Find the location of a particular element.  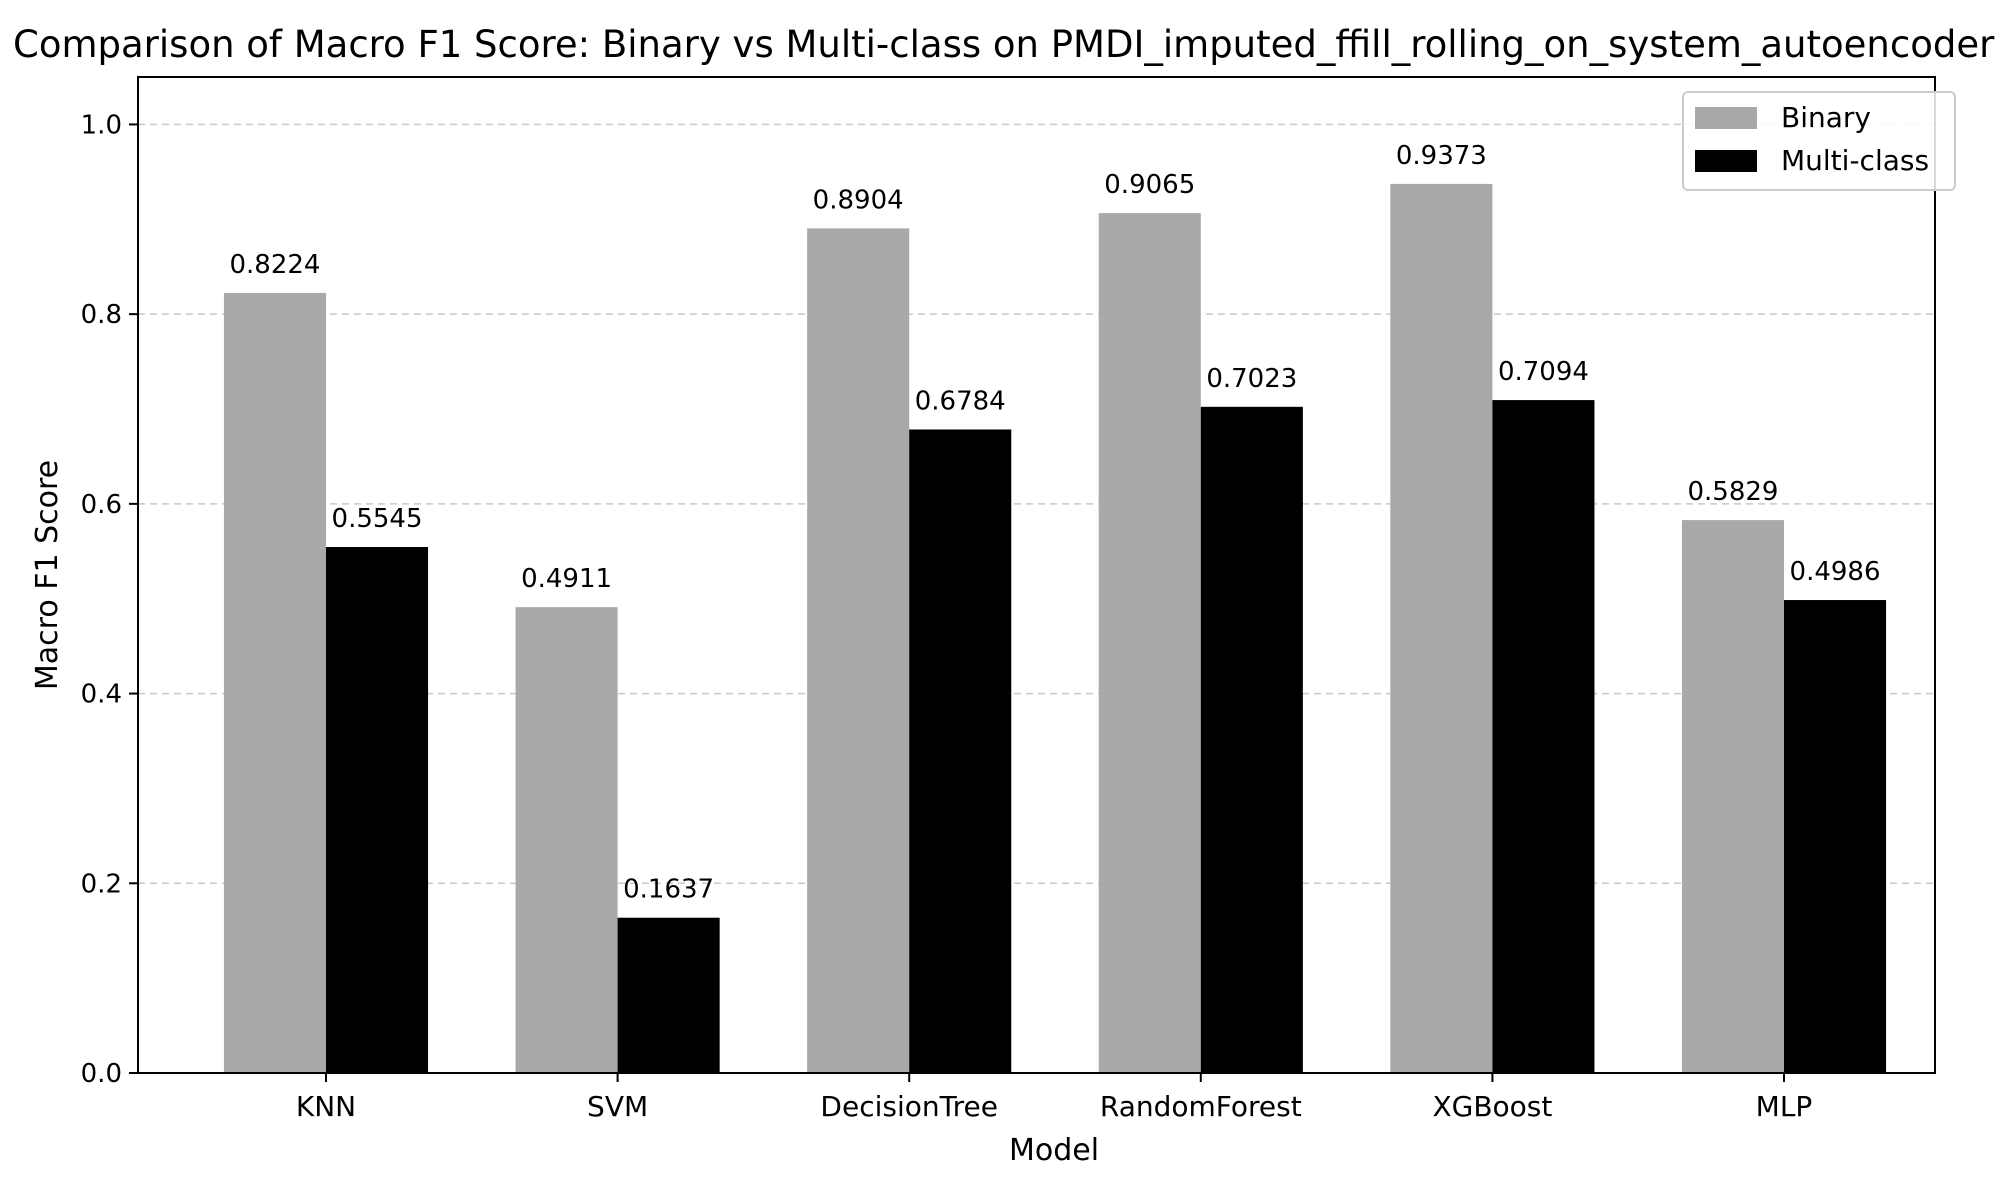

x-tick-label: DecisionTree is located at coordinates (909, 1106).